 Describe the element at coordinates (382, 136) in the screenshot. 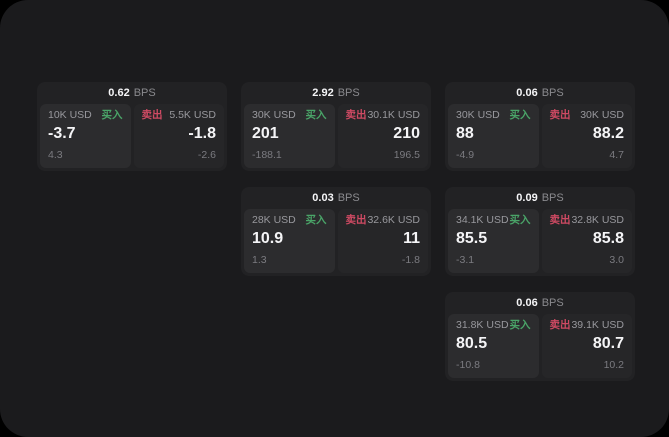

I see `sell-panel: 卖出 30.1K USD 210 196.5` at that location.